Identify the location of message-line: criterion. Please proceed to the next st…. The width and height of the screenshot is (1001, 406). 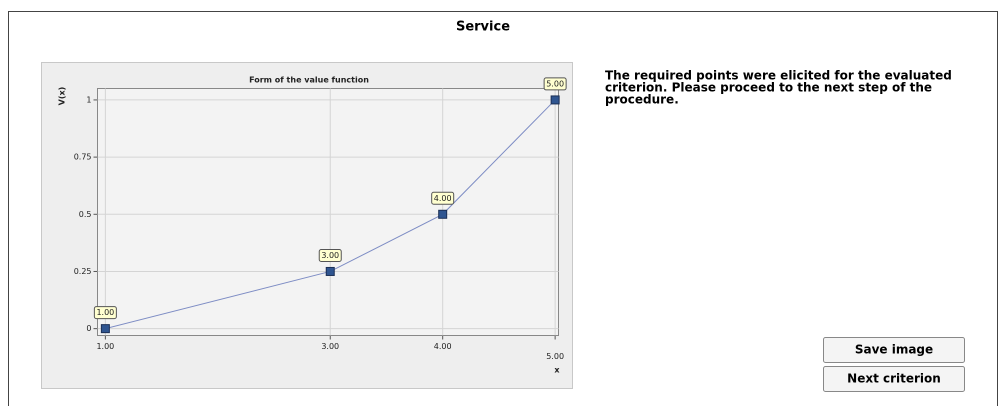
(768, 88).